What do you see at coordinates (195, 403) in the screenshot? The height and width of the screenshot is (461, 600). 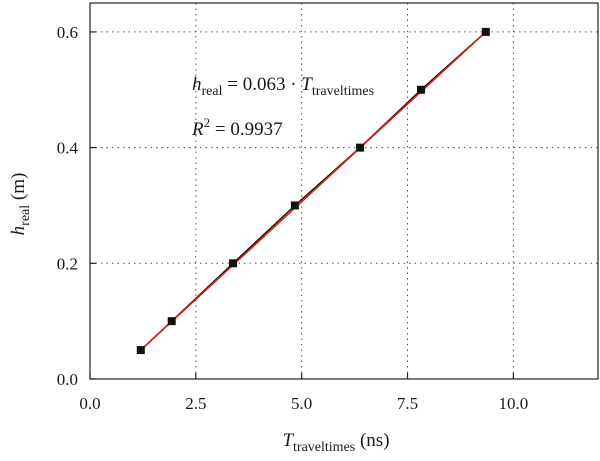 I see `x-tick-label: 2.5` at bounding box center [195, 403].